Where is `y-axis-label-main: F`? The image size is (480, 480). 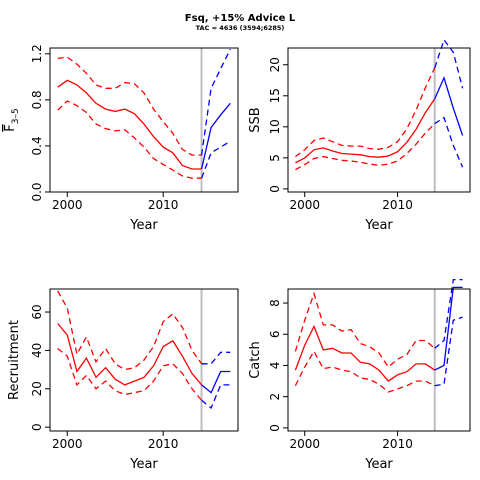 y-axis-label-main: F is located at coordinates (10, 127).